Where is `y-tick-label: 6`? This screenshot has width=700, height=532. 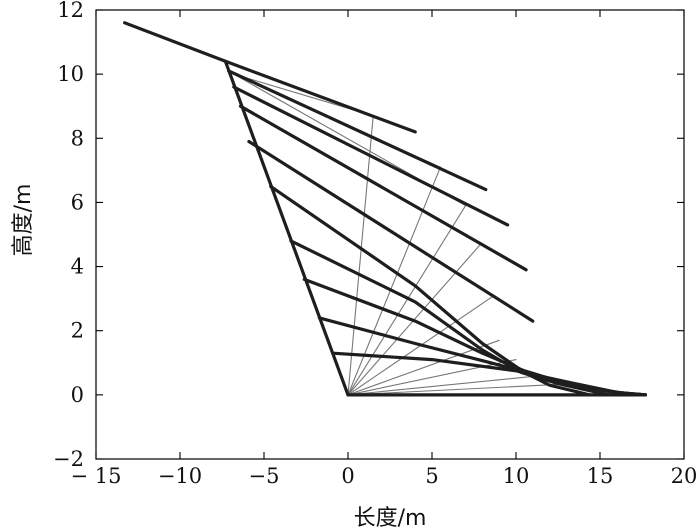
y-tick-label: 6 is located at coordinates (77, 202).